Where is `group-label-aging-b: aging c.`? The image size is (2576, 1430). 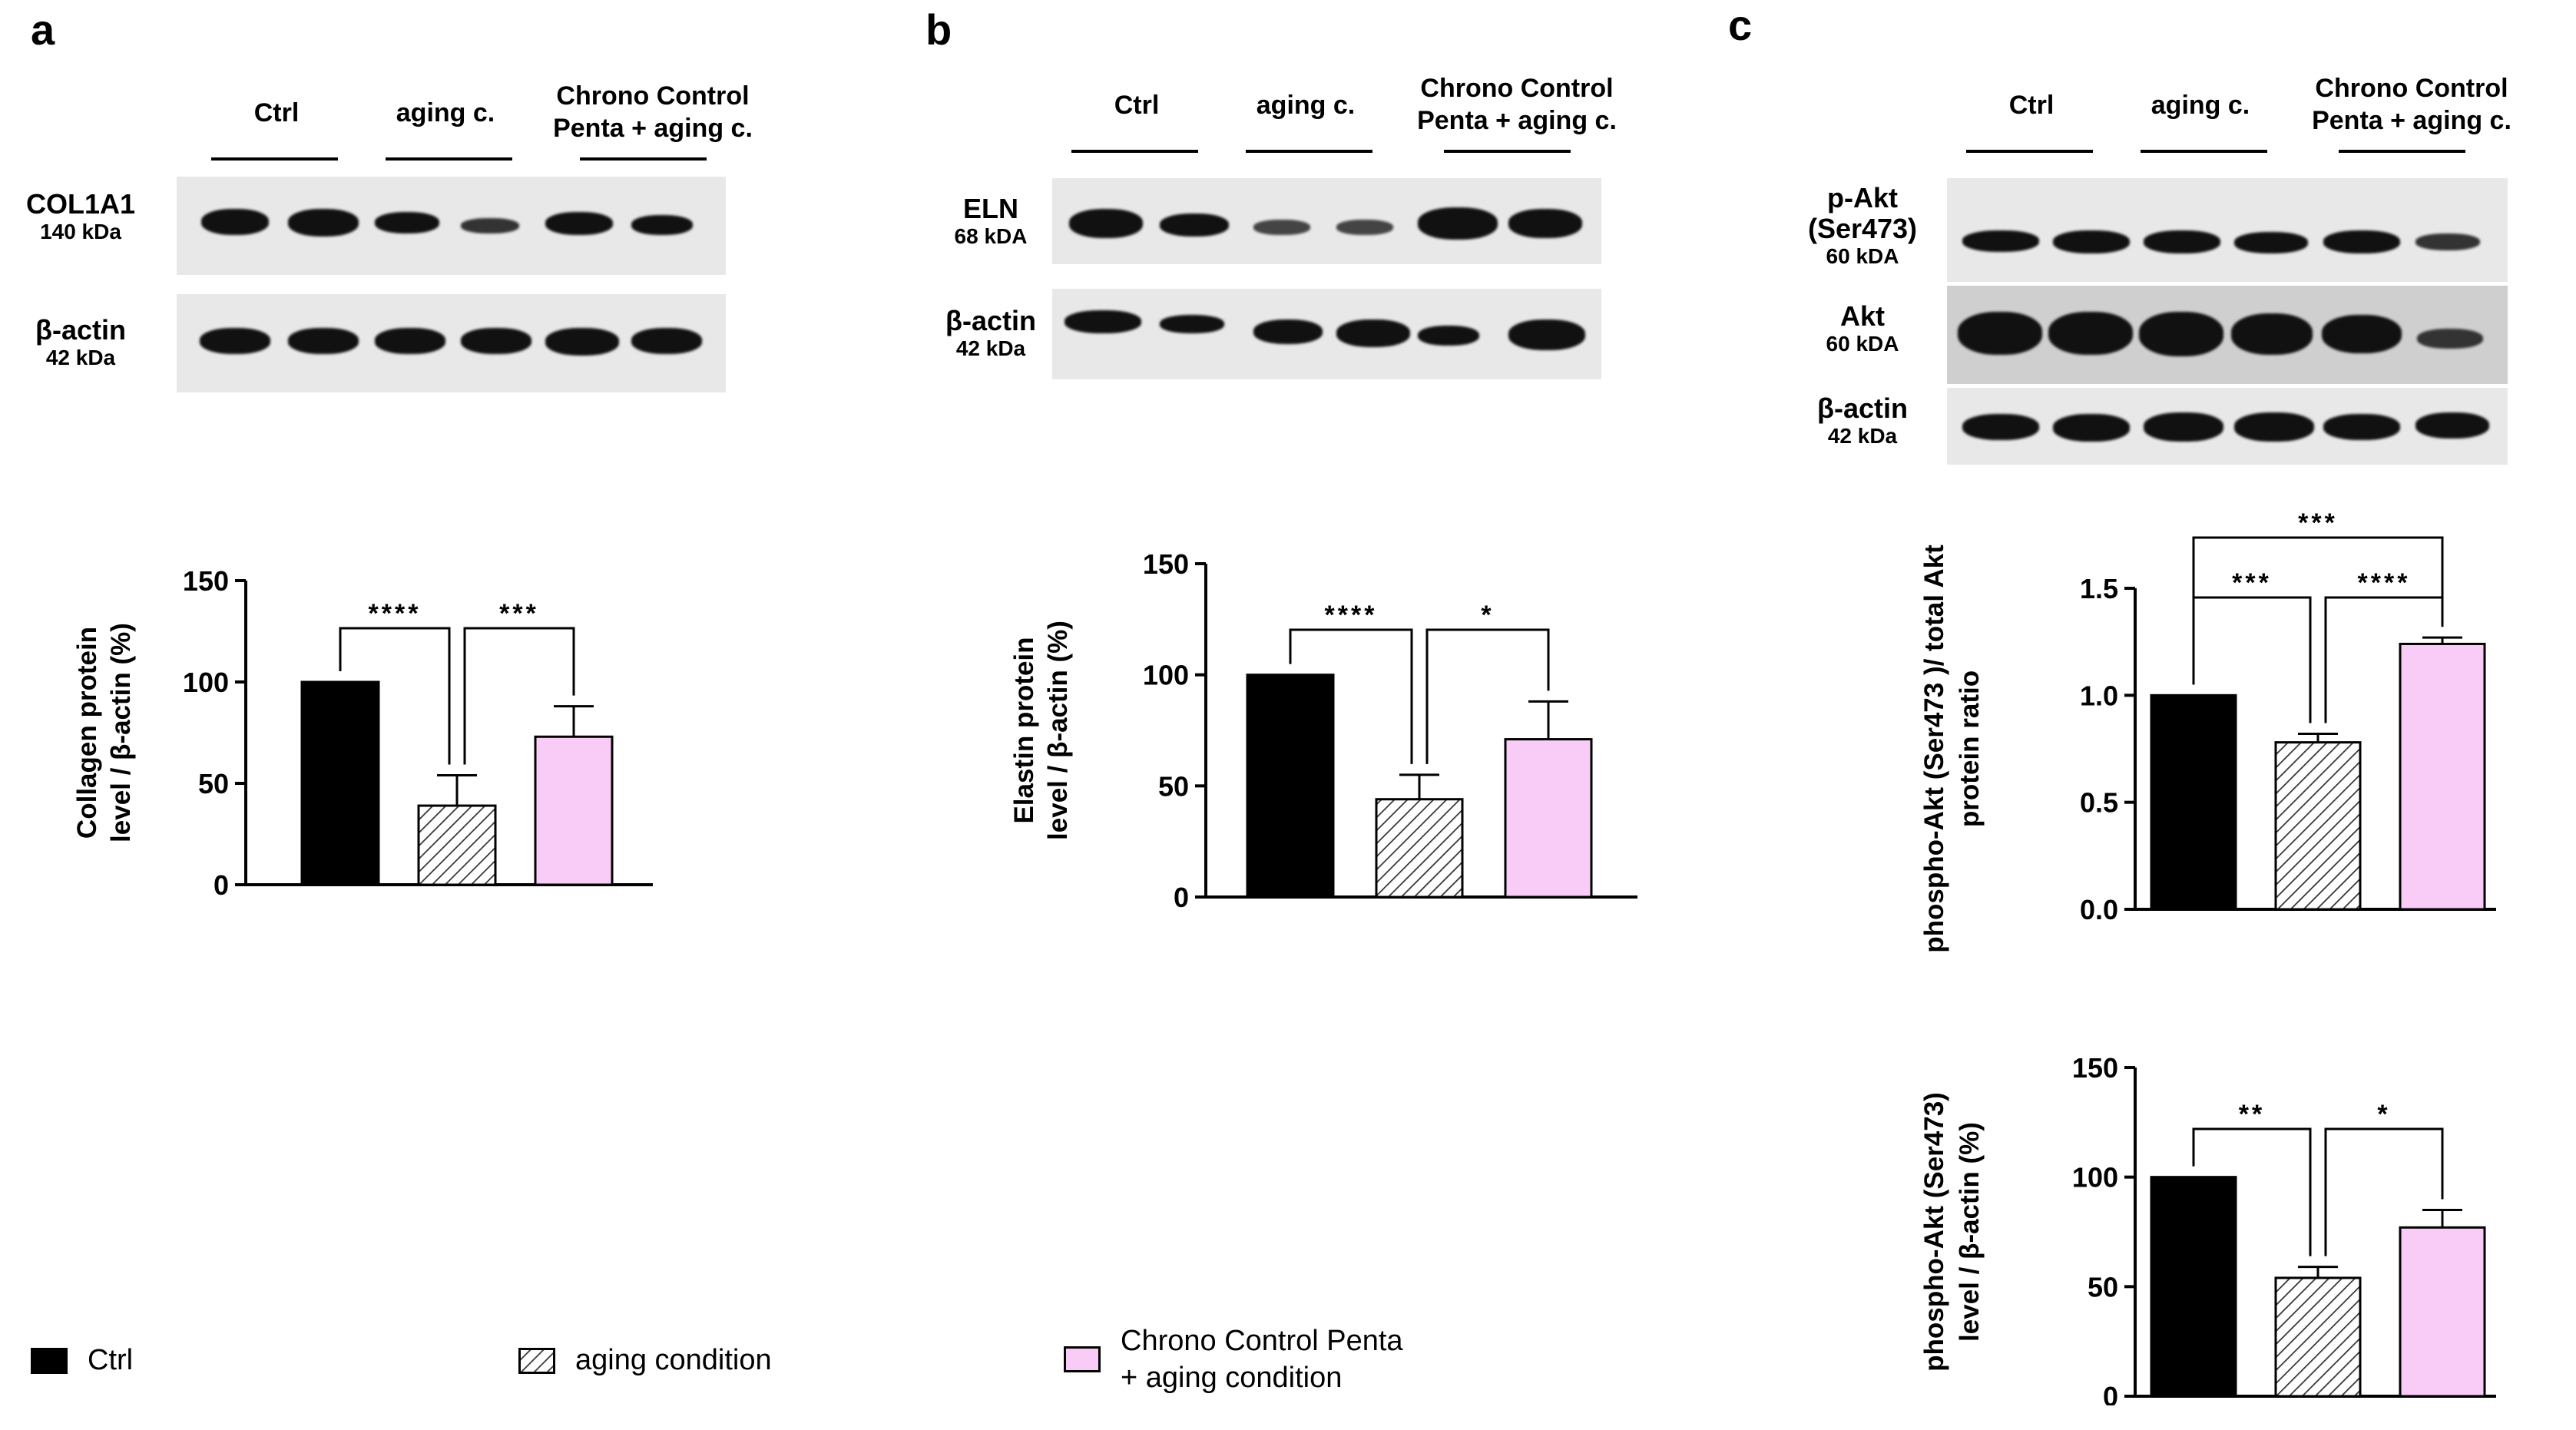
group-label-aging-b: aging c. is located at coordinates (1306, 105).